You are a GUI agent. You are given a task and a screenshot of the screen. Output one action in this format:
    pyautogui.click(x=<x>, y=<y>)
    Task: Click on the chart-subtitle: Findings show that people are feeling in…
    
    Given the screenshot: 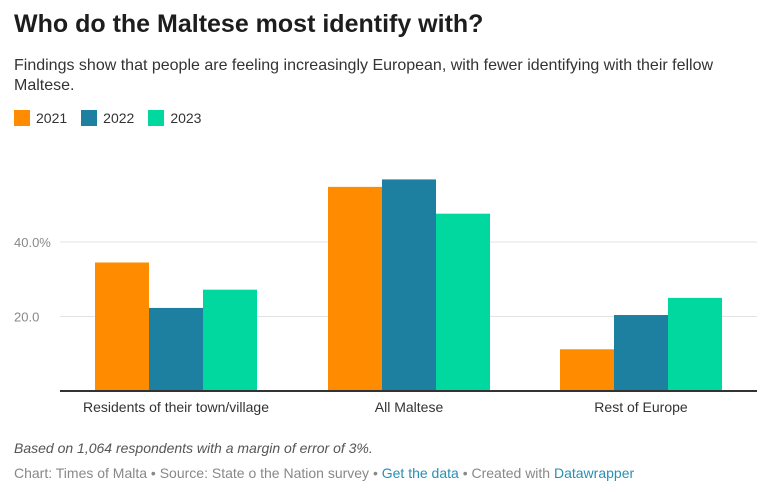 What is the action you would take?
    pyautogui.click(x=364, y=75)
    